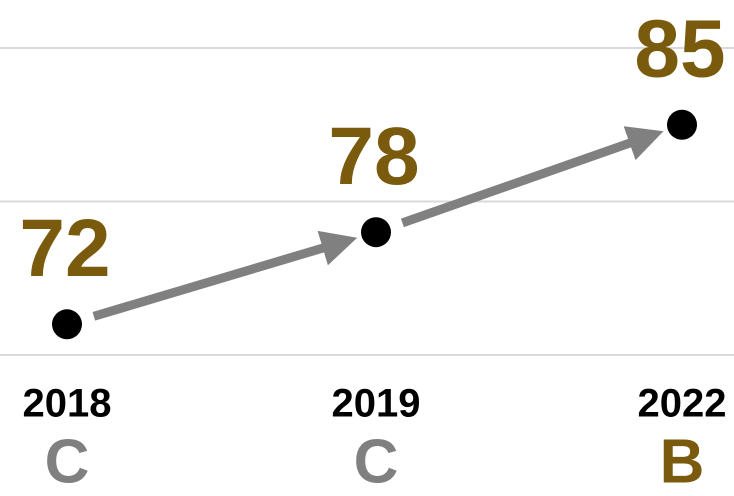 This screenshot has height=496, width=734. What do you see at coordinates (682, 461) in the screenshot?
I see `grade-label: B` at bounding box center [682, 461].